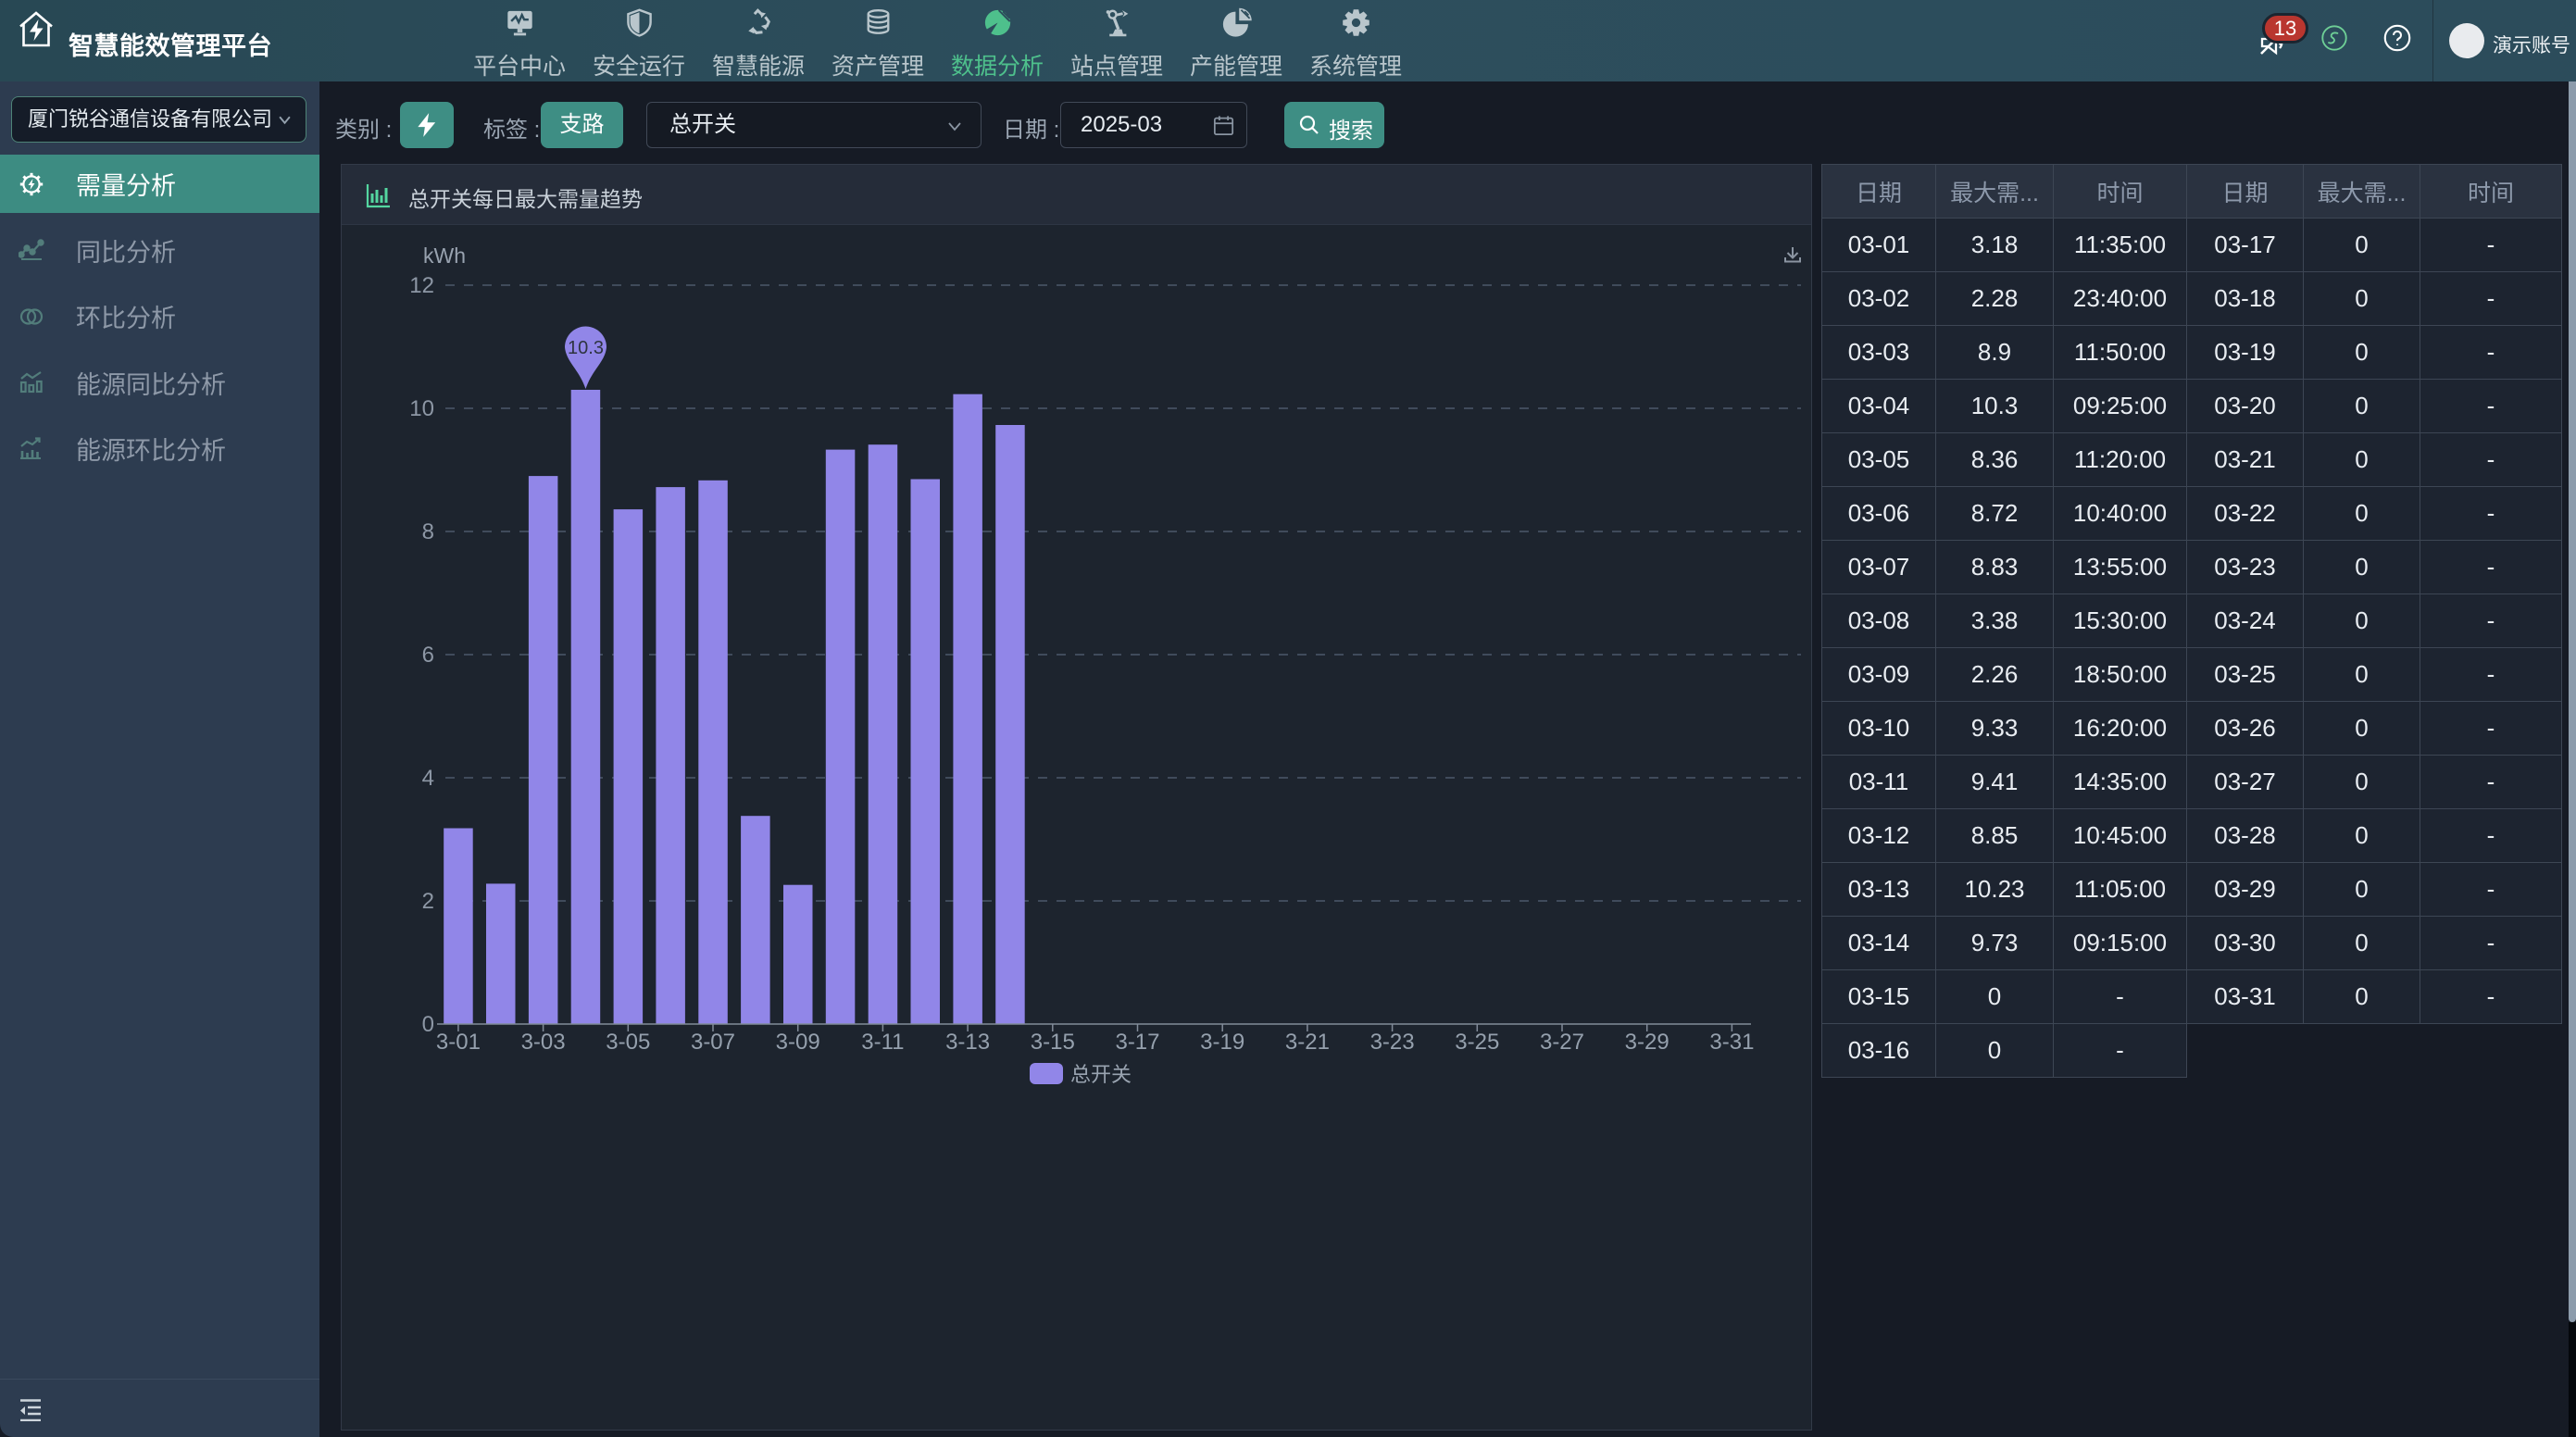 The image size is (2576, 1437). I want to click on svg-text: 3-09, so click(798, 1043).